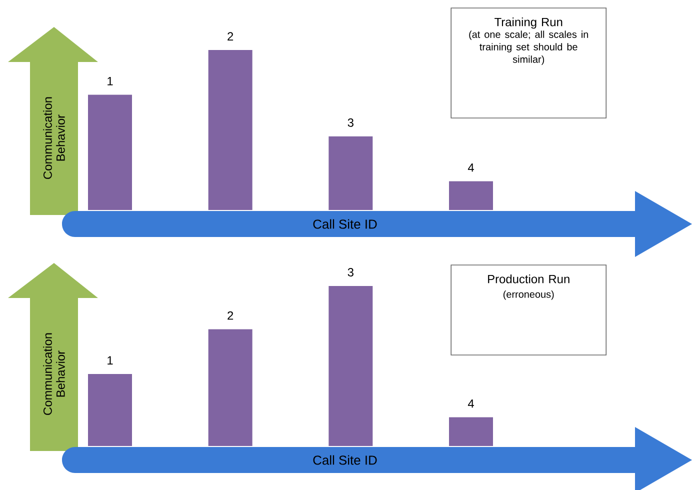 The image size is (692, 490). What do you see at coordinates (528, 23) in the screenshot?
I see `chart-title: Training Run` at bounding box center [528, 23].